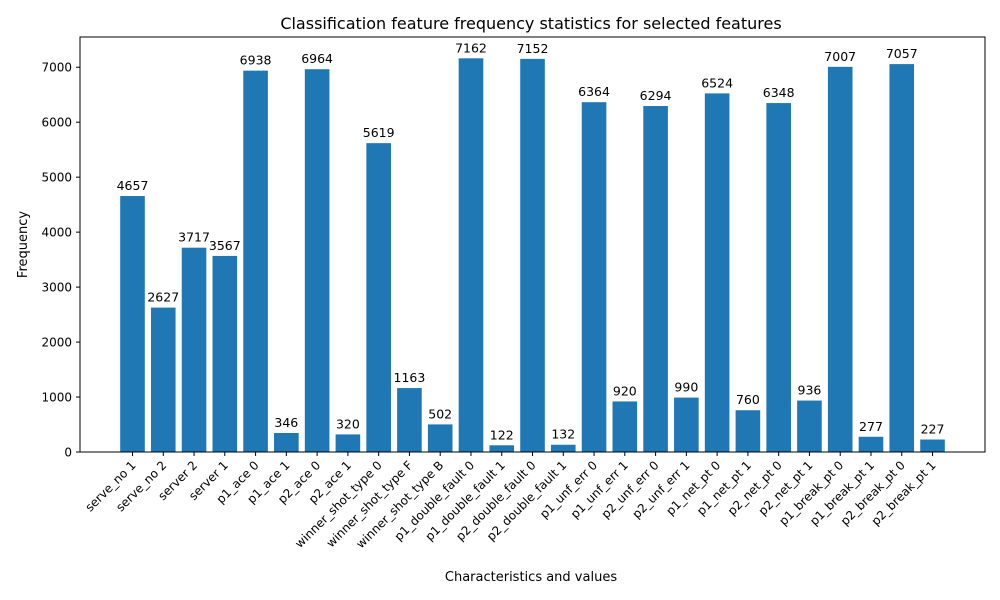  Describe the element at coordinates (23, 244) in the screenshot. I see `y-axis-title: Frequency` at that location.